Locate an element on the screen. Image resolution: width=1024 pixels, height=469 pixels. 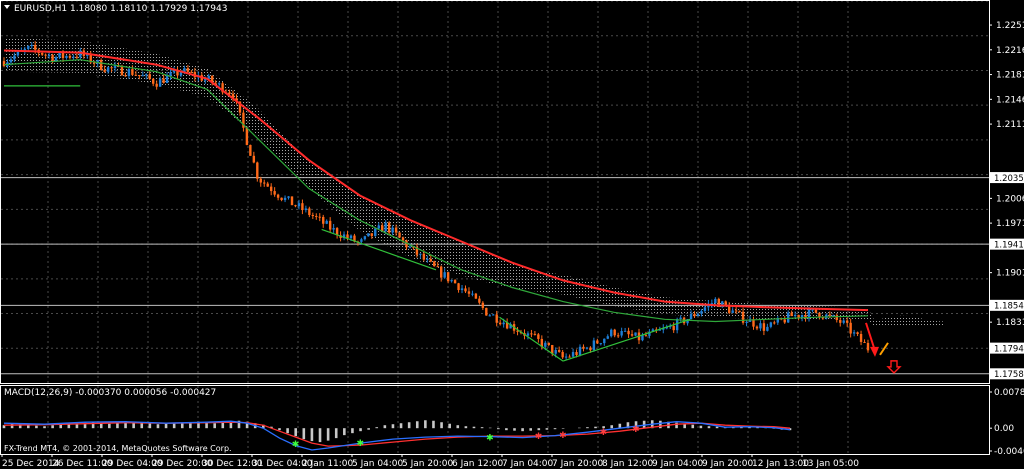
current-price-box is located at coordinates (1007, 348).